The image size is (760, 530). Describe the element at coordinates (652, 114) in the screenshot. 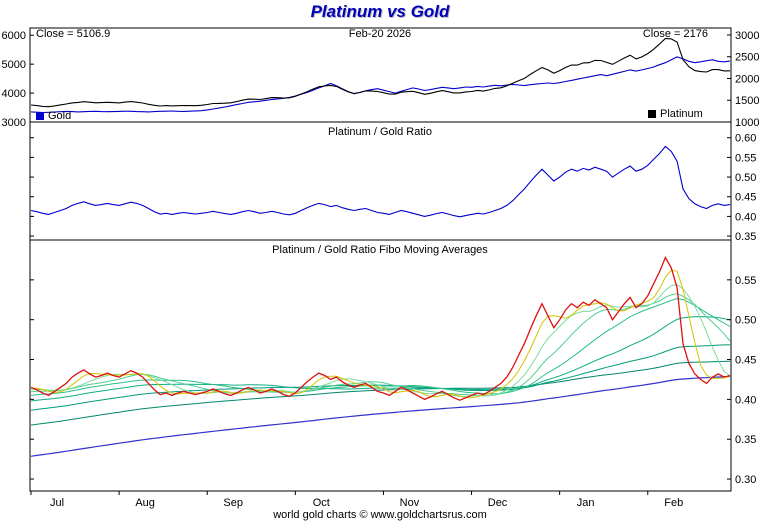

I see `platinum-legend-swatch` at that location.